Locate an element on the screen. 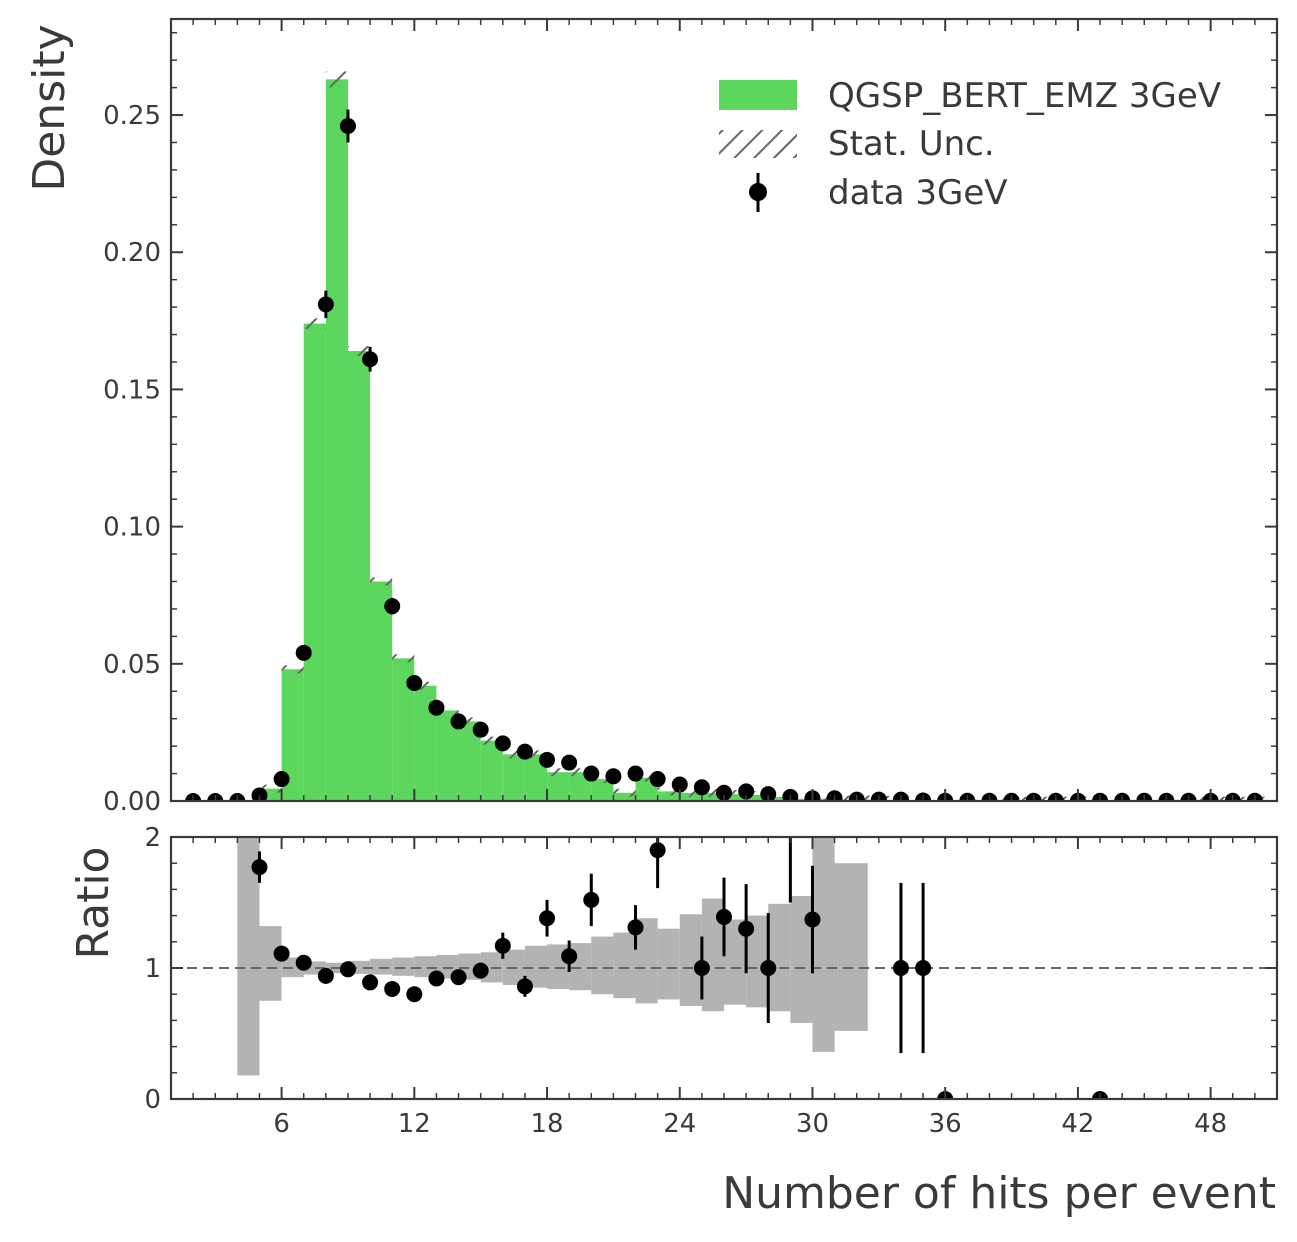  x-tick-label: 36 is located at coordinates (945, 1124).